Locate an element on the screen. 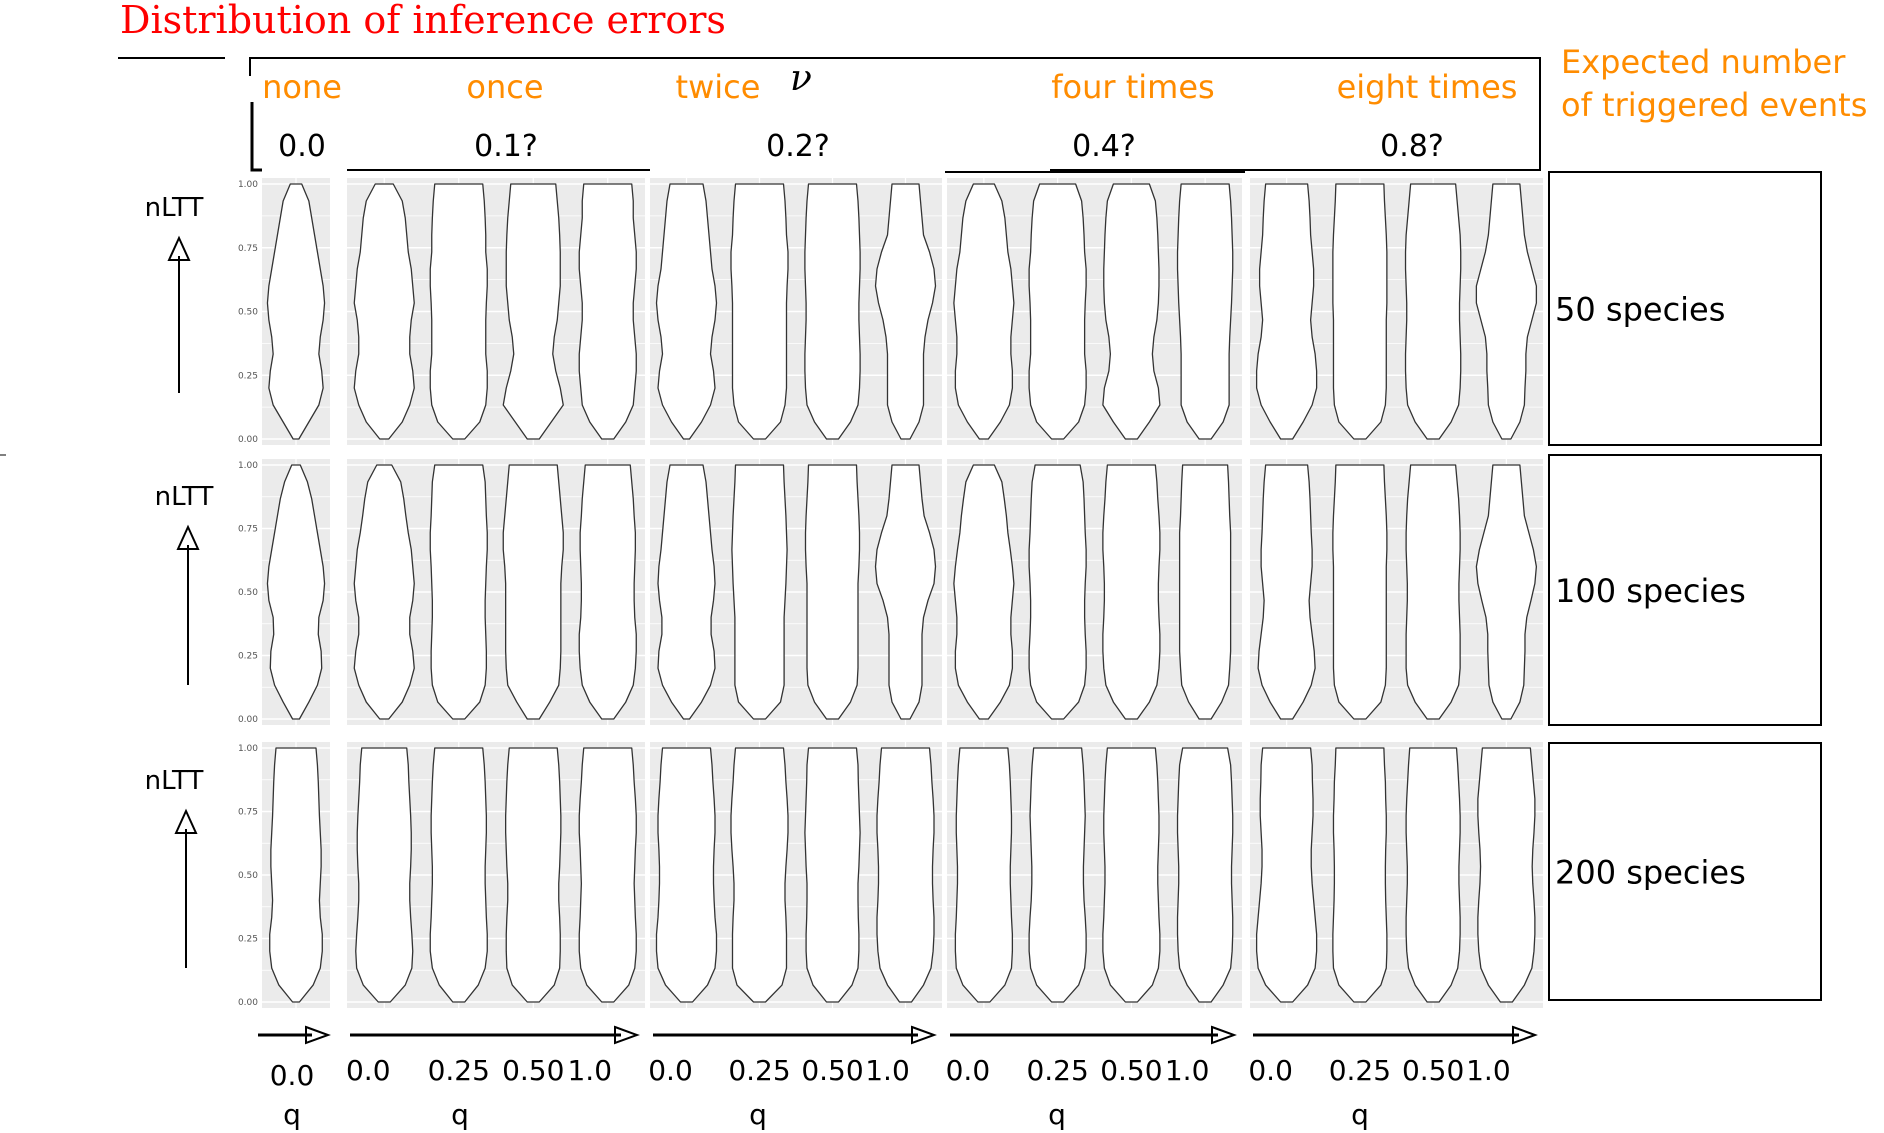  column-label-none: none is located at coordinates (302, 87).